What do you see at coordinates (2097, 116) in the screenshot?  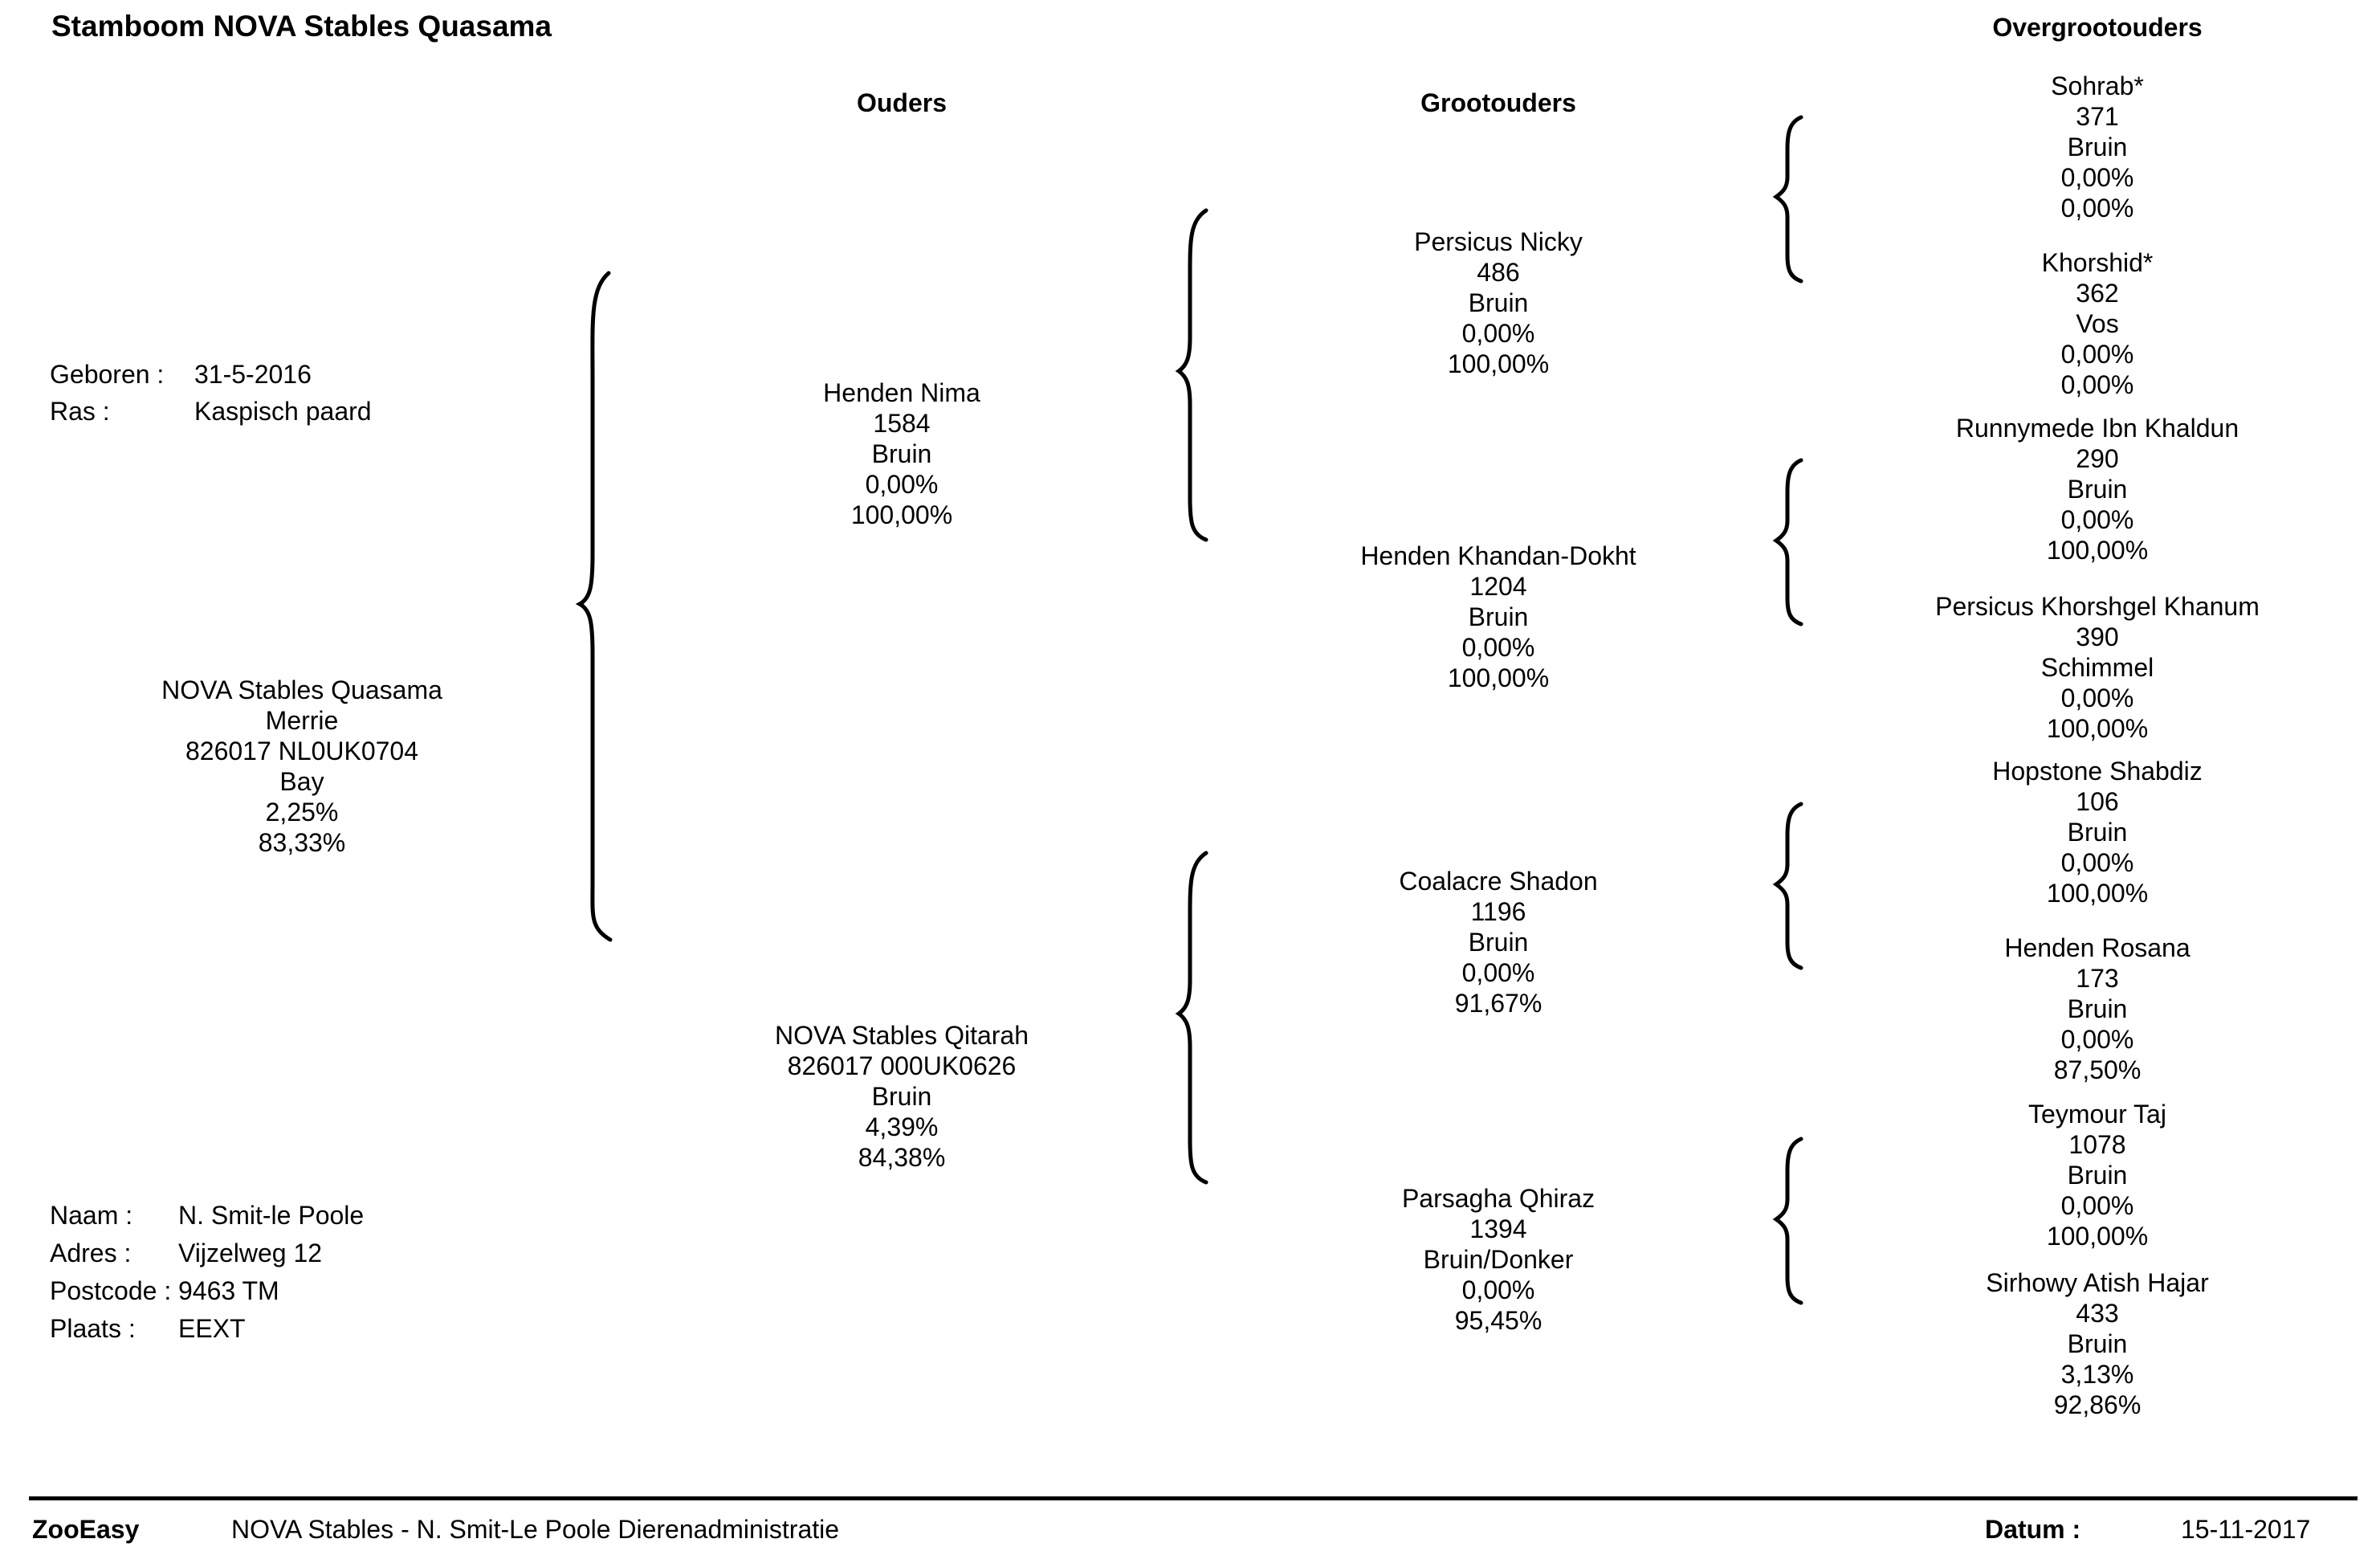 I see `horse-number: 371` at bounding box center [2097, 116].